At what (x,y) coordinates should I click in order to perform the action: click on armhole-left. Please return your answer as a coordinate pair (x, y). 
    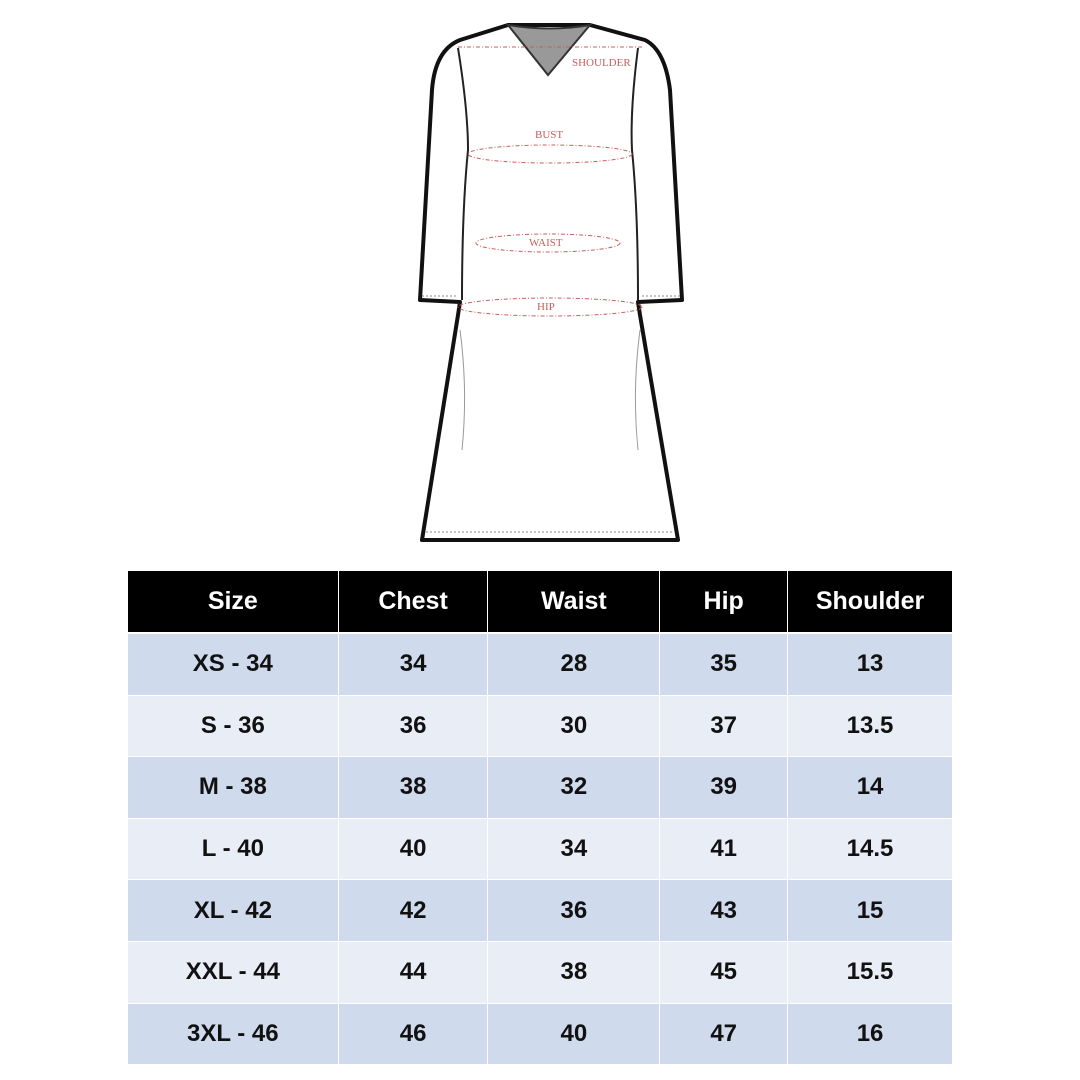
    Looking at the image, I should click on (463, 174).